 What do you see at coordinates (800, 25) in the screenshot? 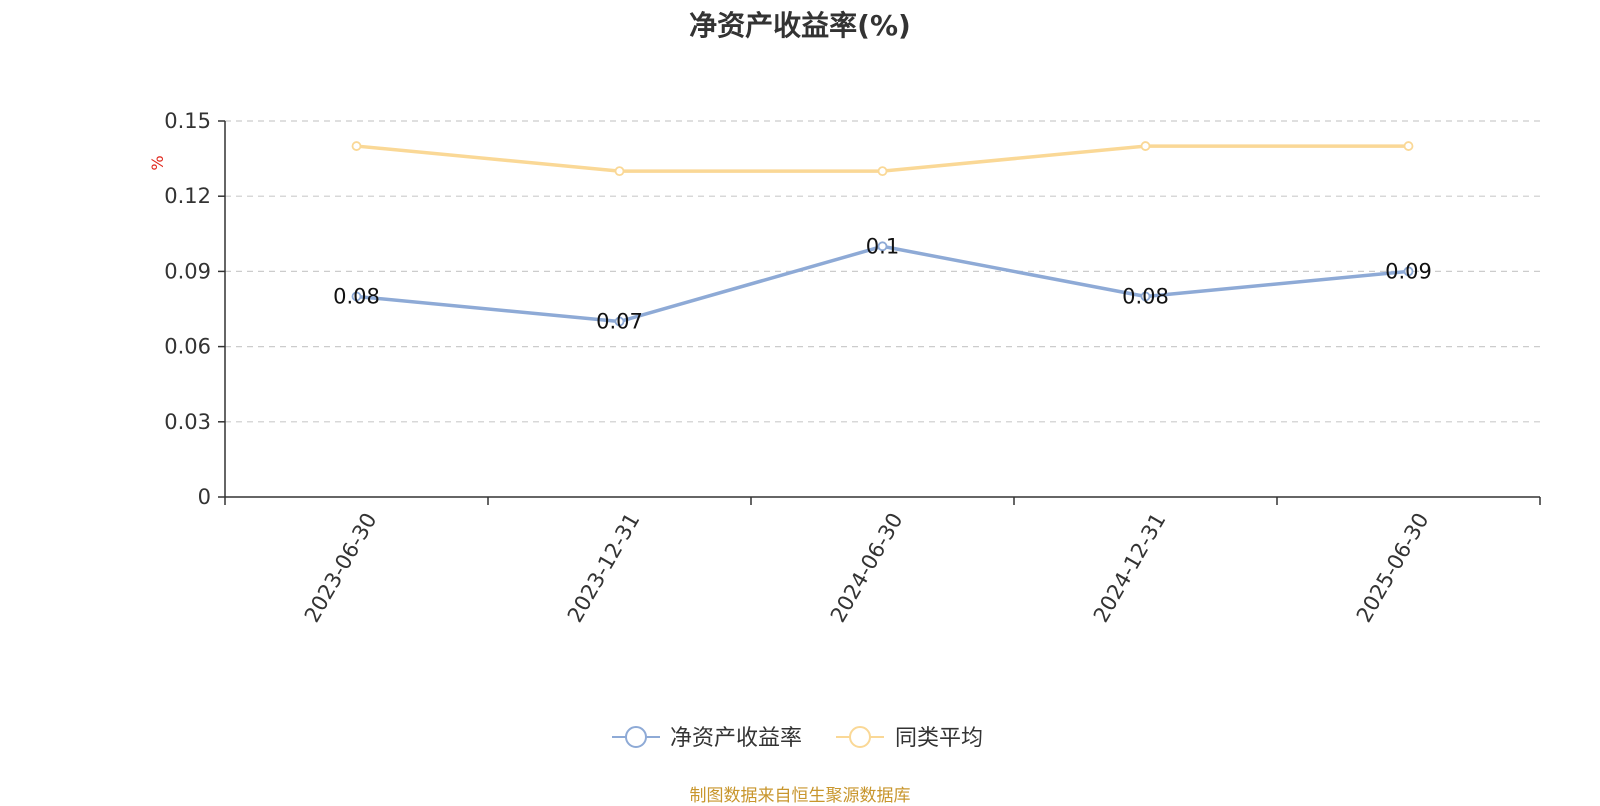
I see `chart-title: 净资产收益率(%)` at bounding box center [800, 25].